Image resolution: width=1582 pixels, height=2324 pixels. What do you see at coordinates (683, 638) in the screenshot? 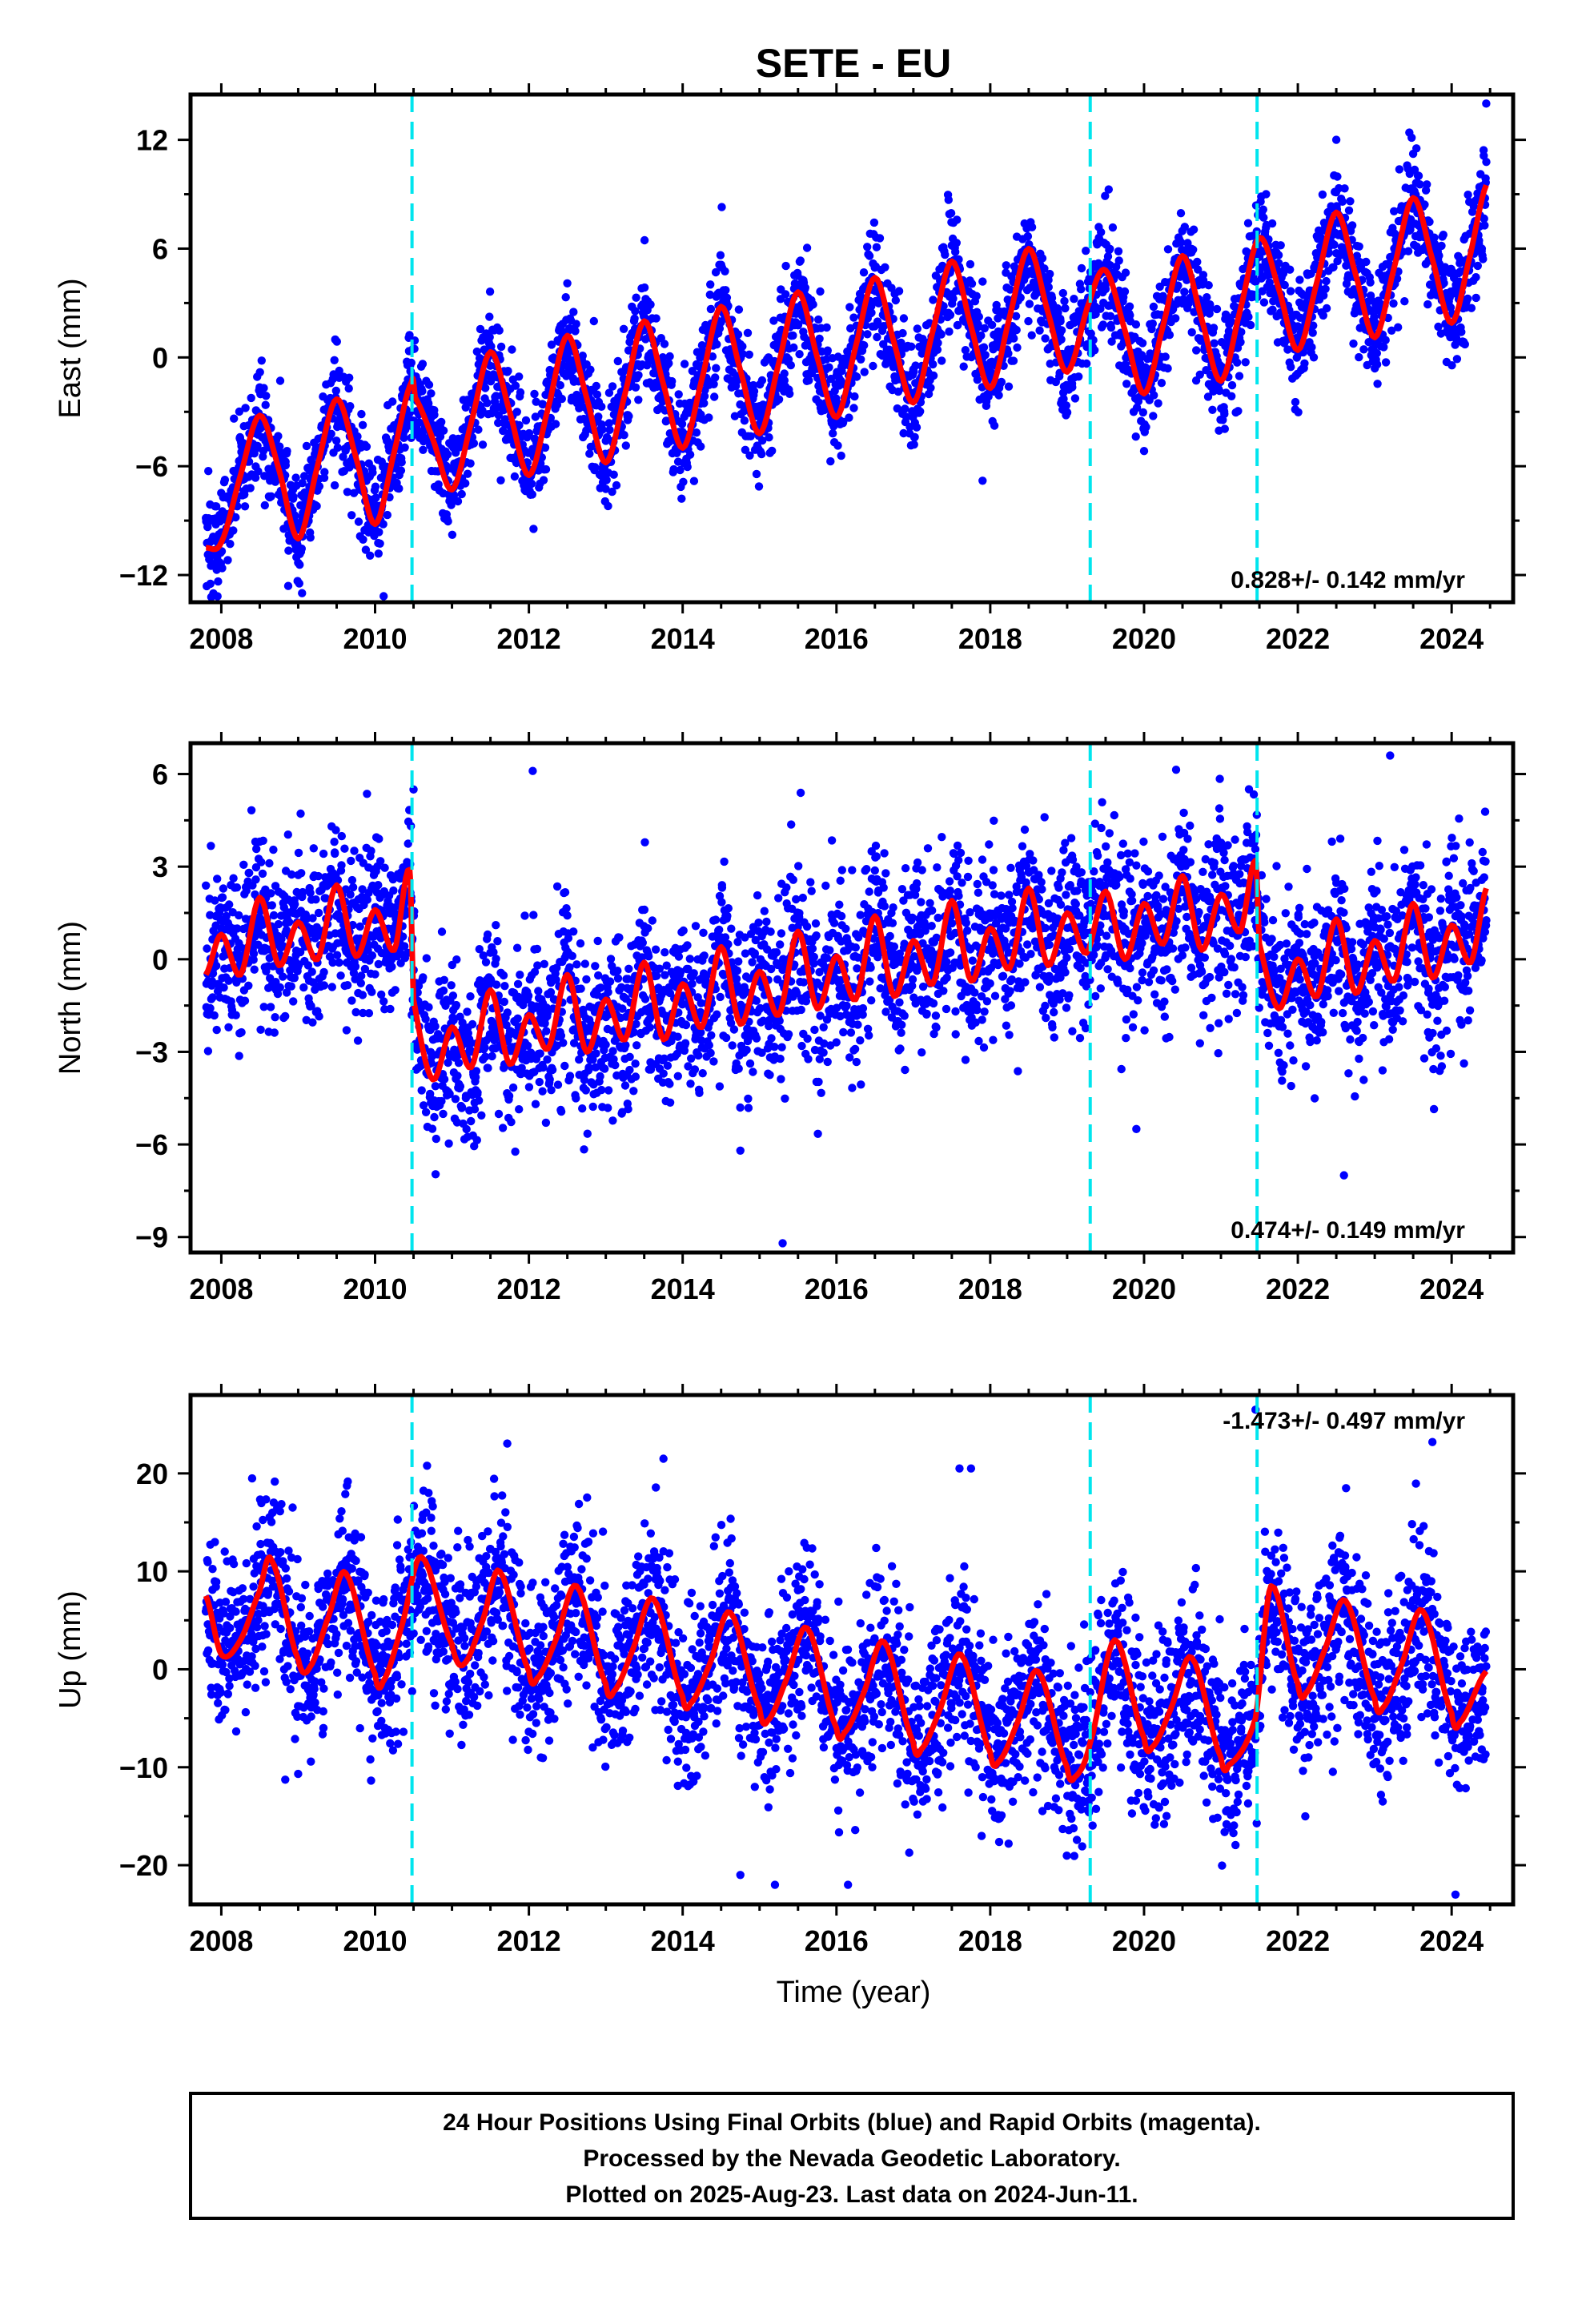
I see `x-tick-label: 2014` at bounding box center [683, 638].